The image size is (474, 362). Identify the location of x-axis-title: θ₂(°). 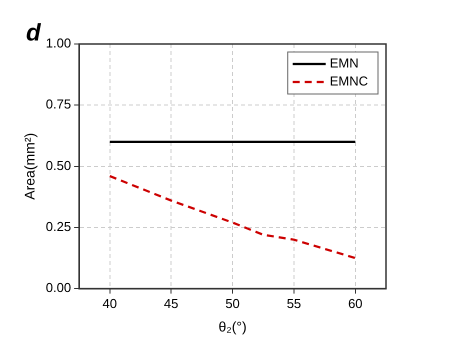
(232, 326).